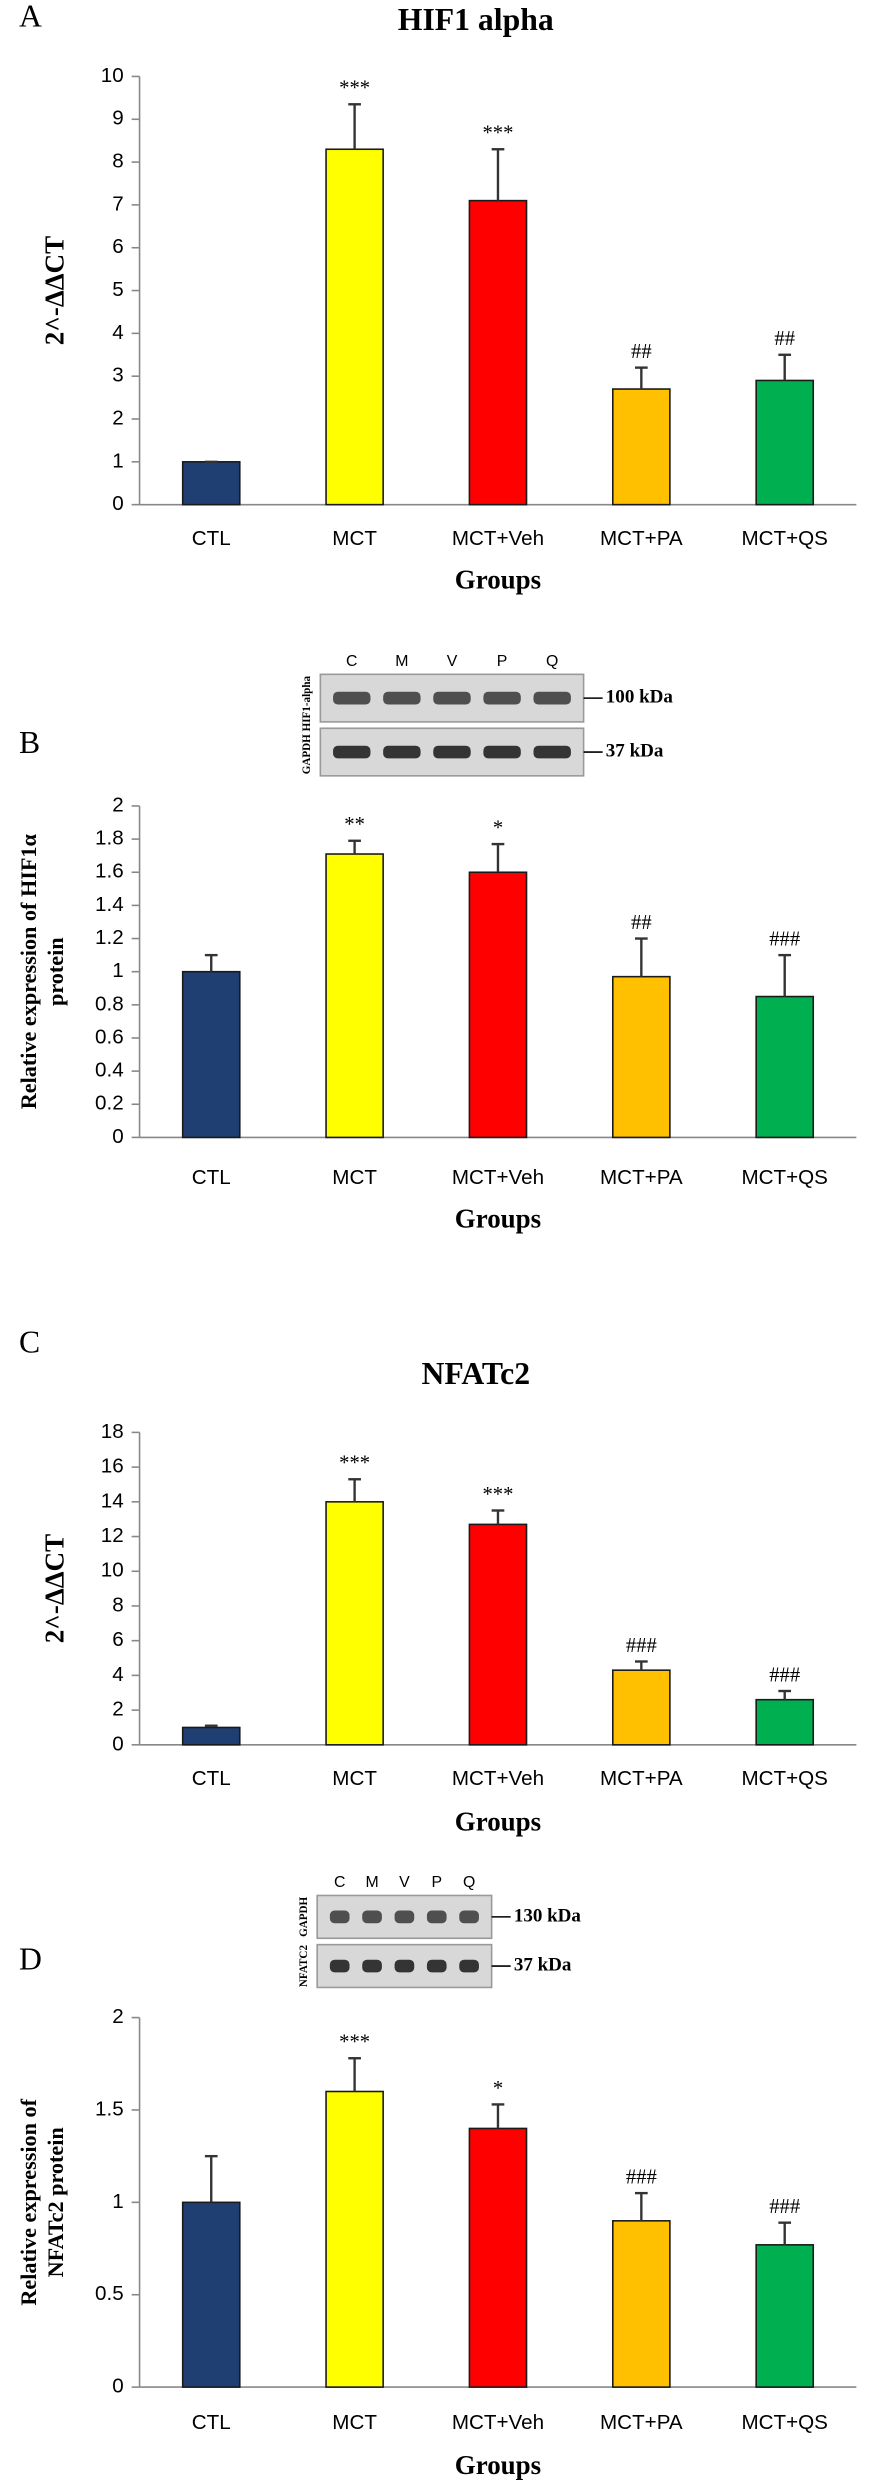 This screenshot has height=2481, width=877. I want to click on y-tick-label: 7, so click(117, 203).